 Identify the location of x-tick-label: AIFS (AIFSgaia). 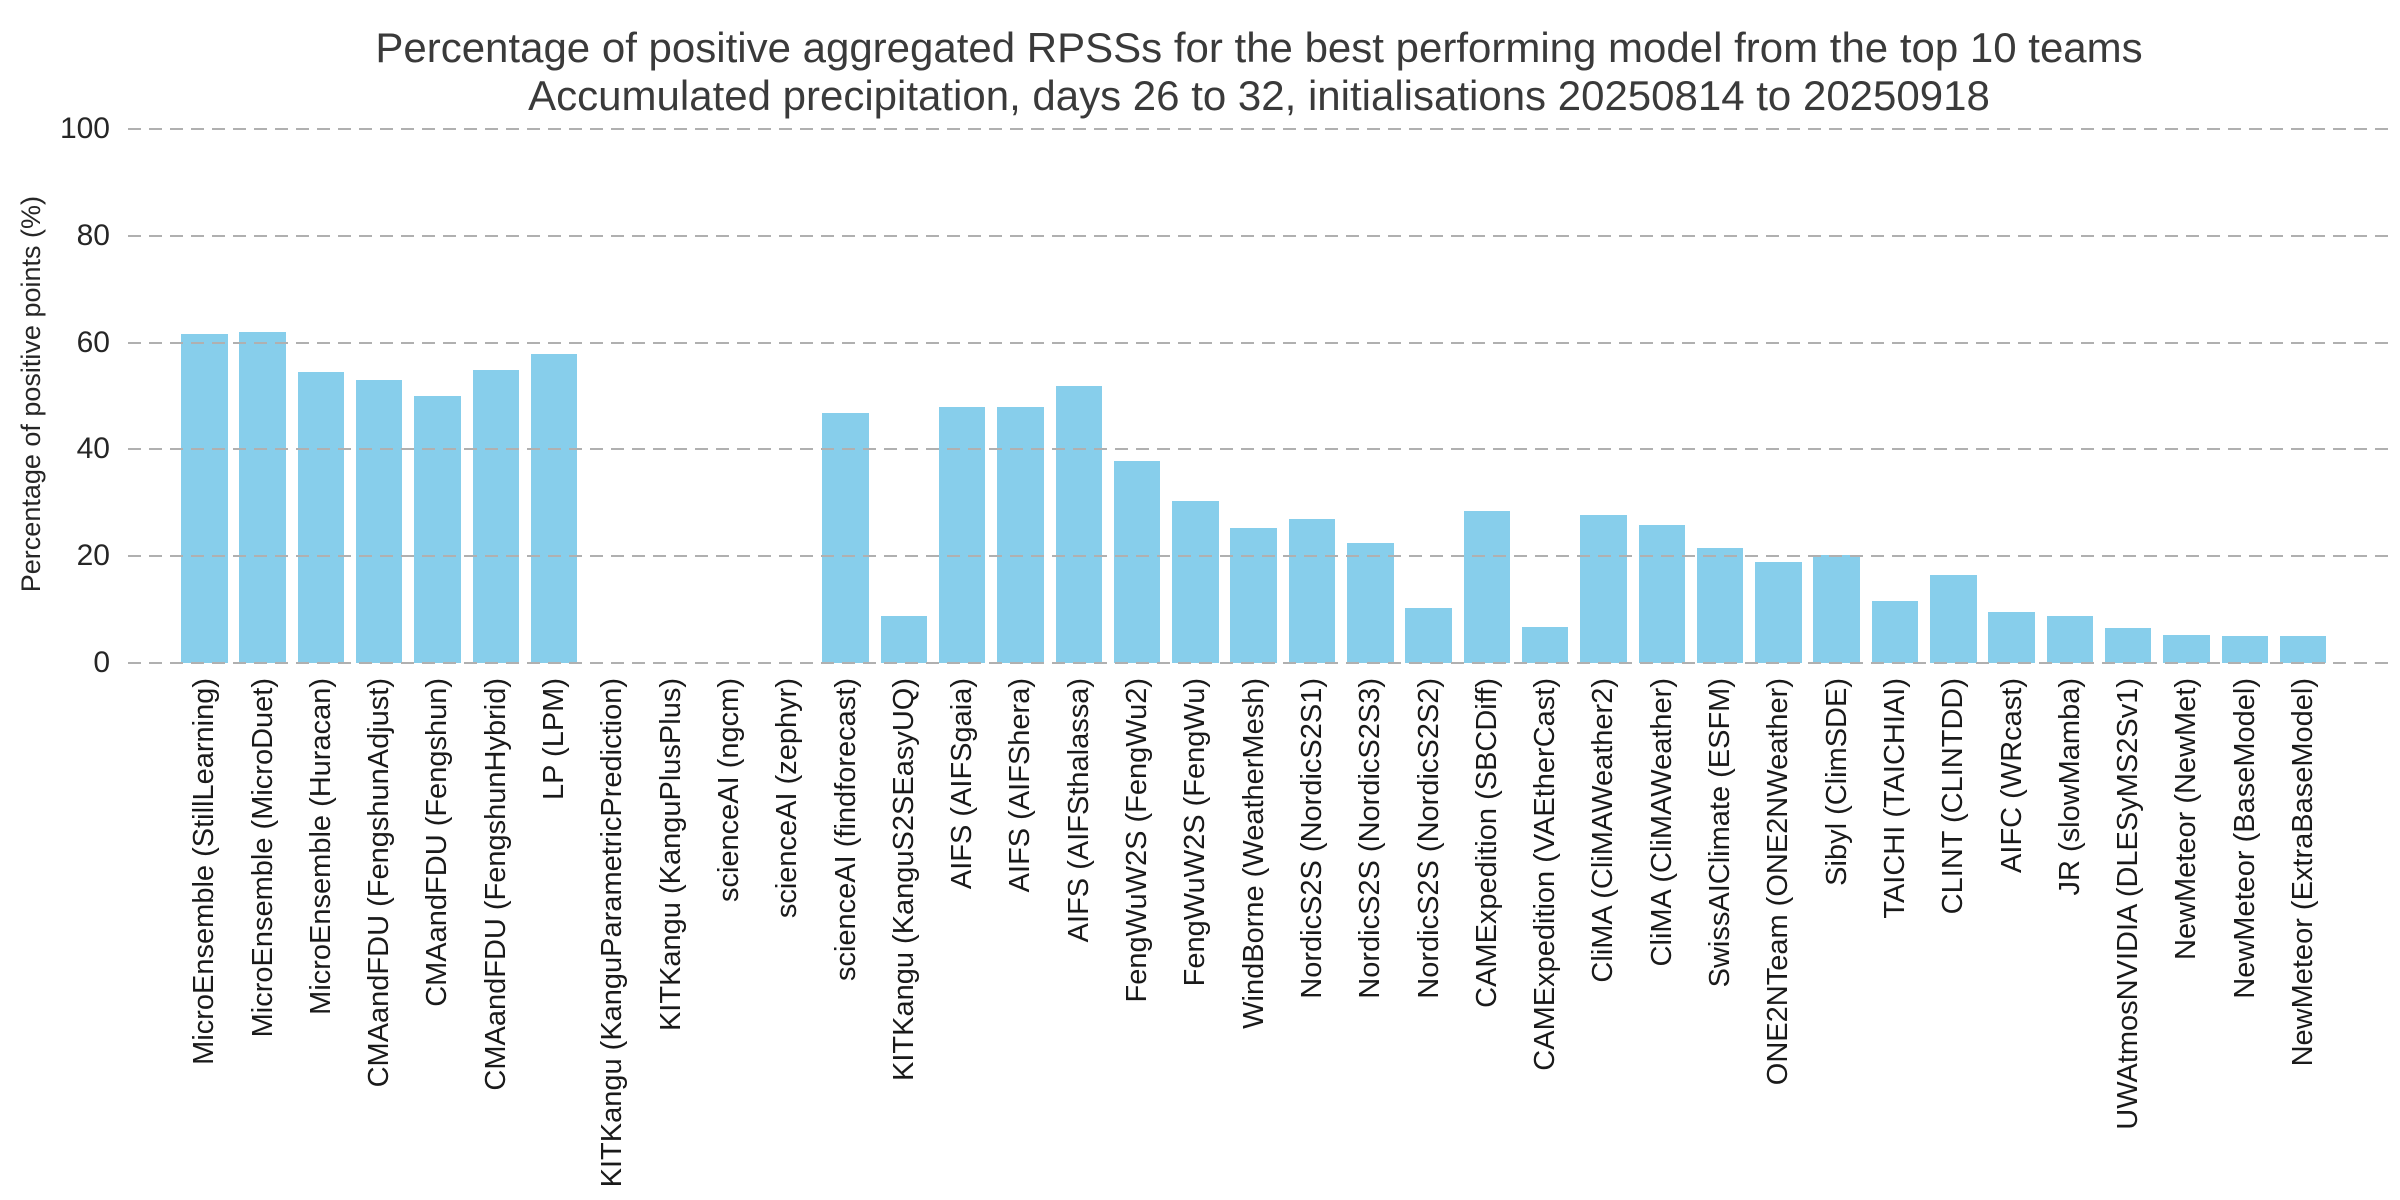
(962, 784).